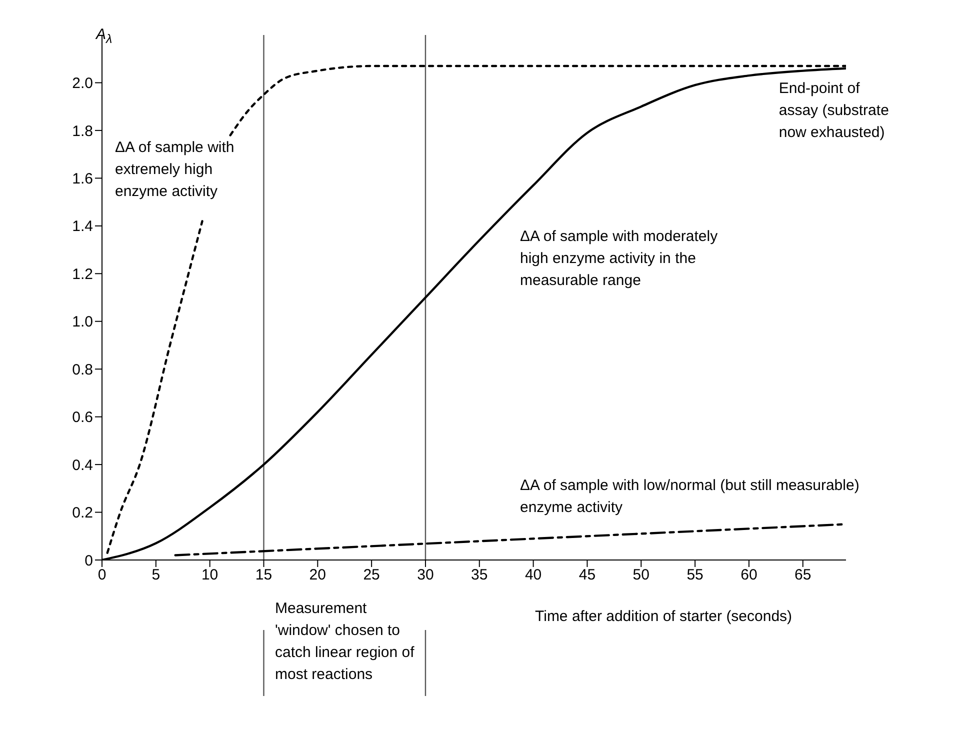  Describe the element at coordinates (317, 575) in the screenshot. I see `x-tick-label: 20` at that location.